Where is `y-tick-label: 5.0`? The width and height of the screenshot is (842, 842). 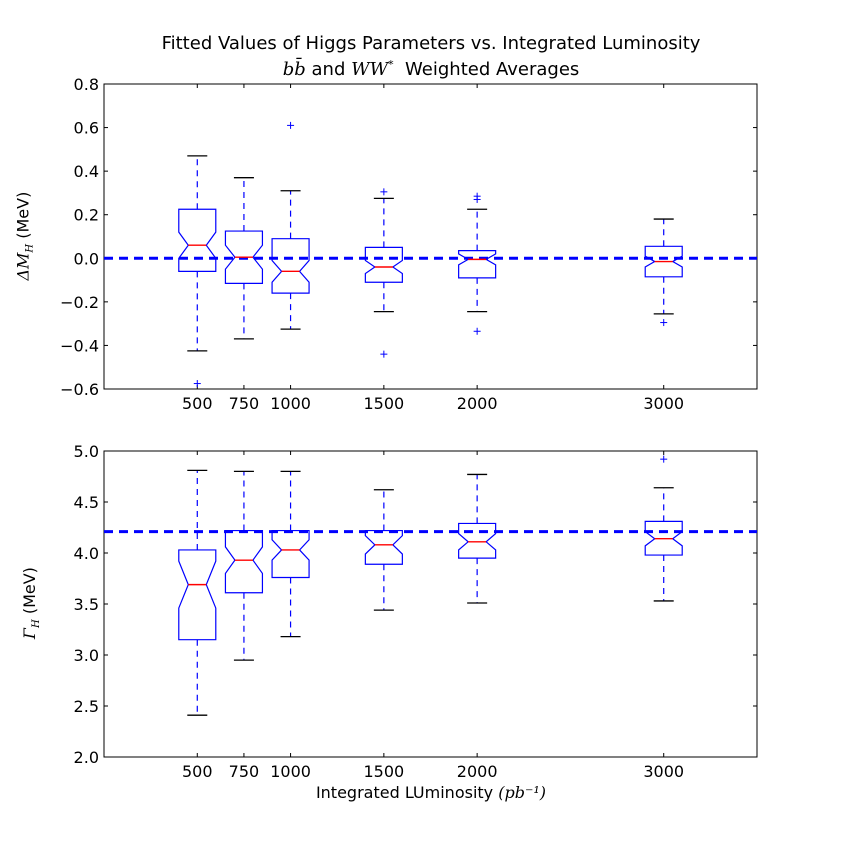 y-tick-label: 5.0 is located at coordinates (86, 451).